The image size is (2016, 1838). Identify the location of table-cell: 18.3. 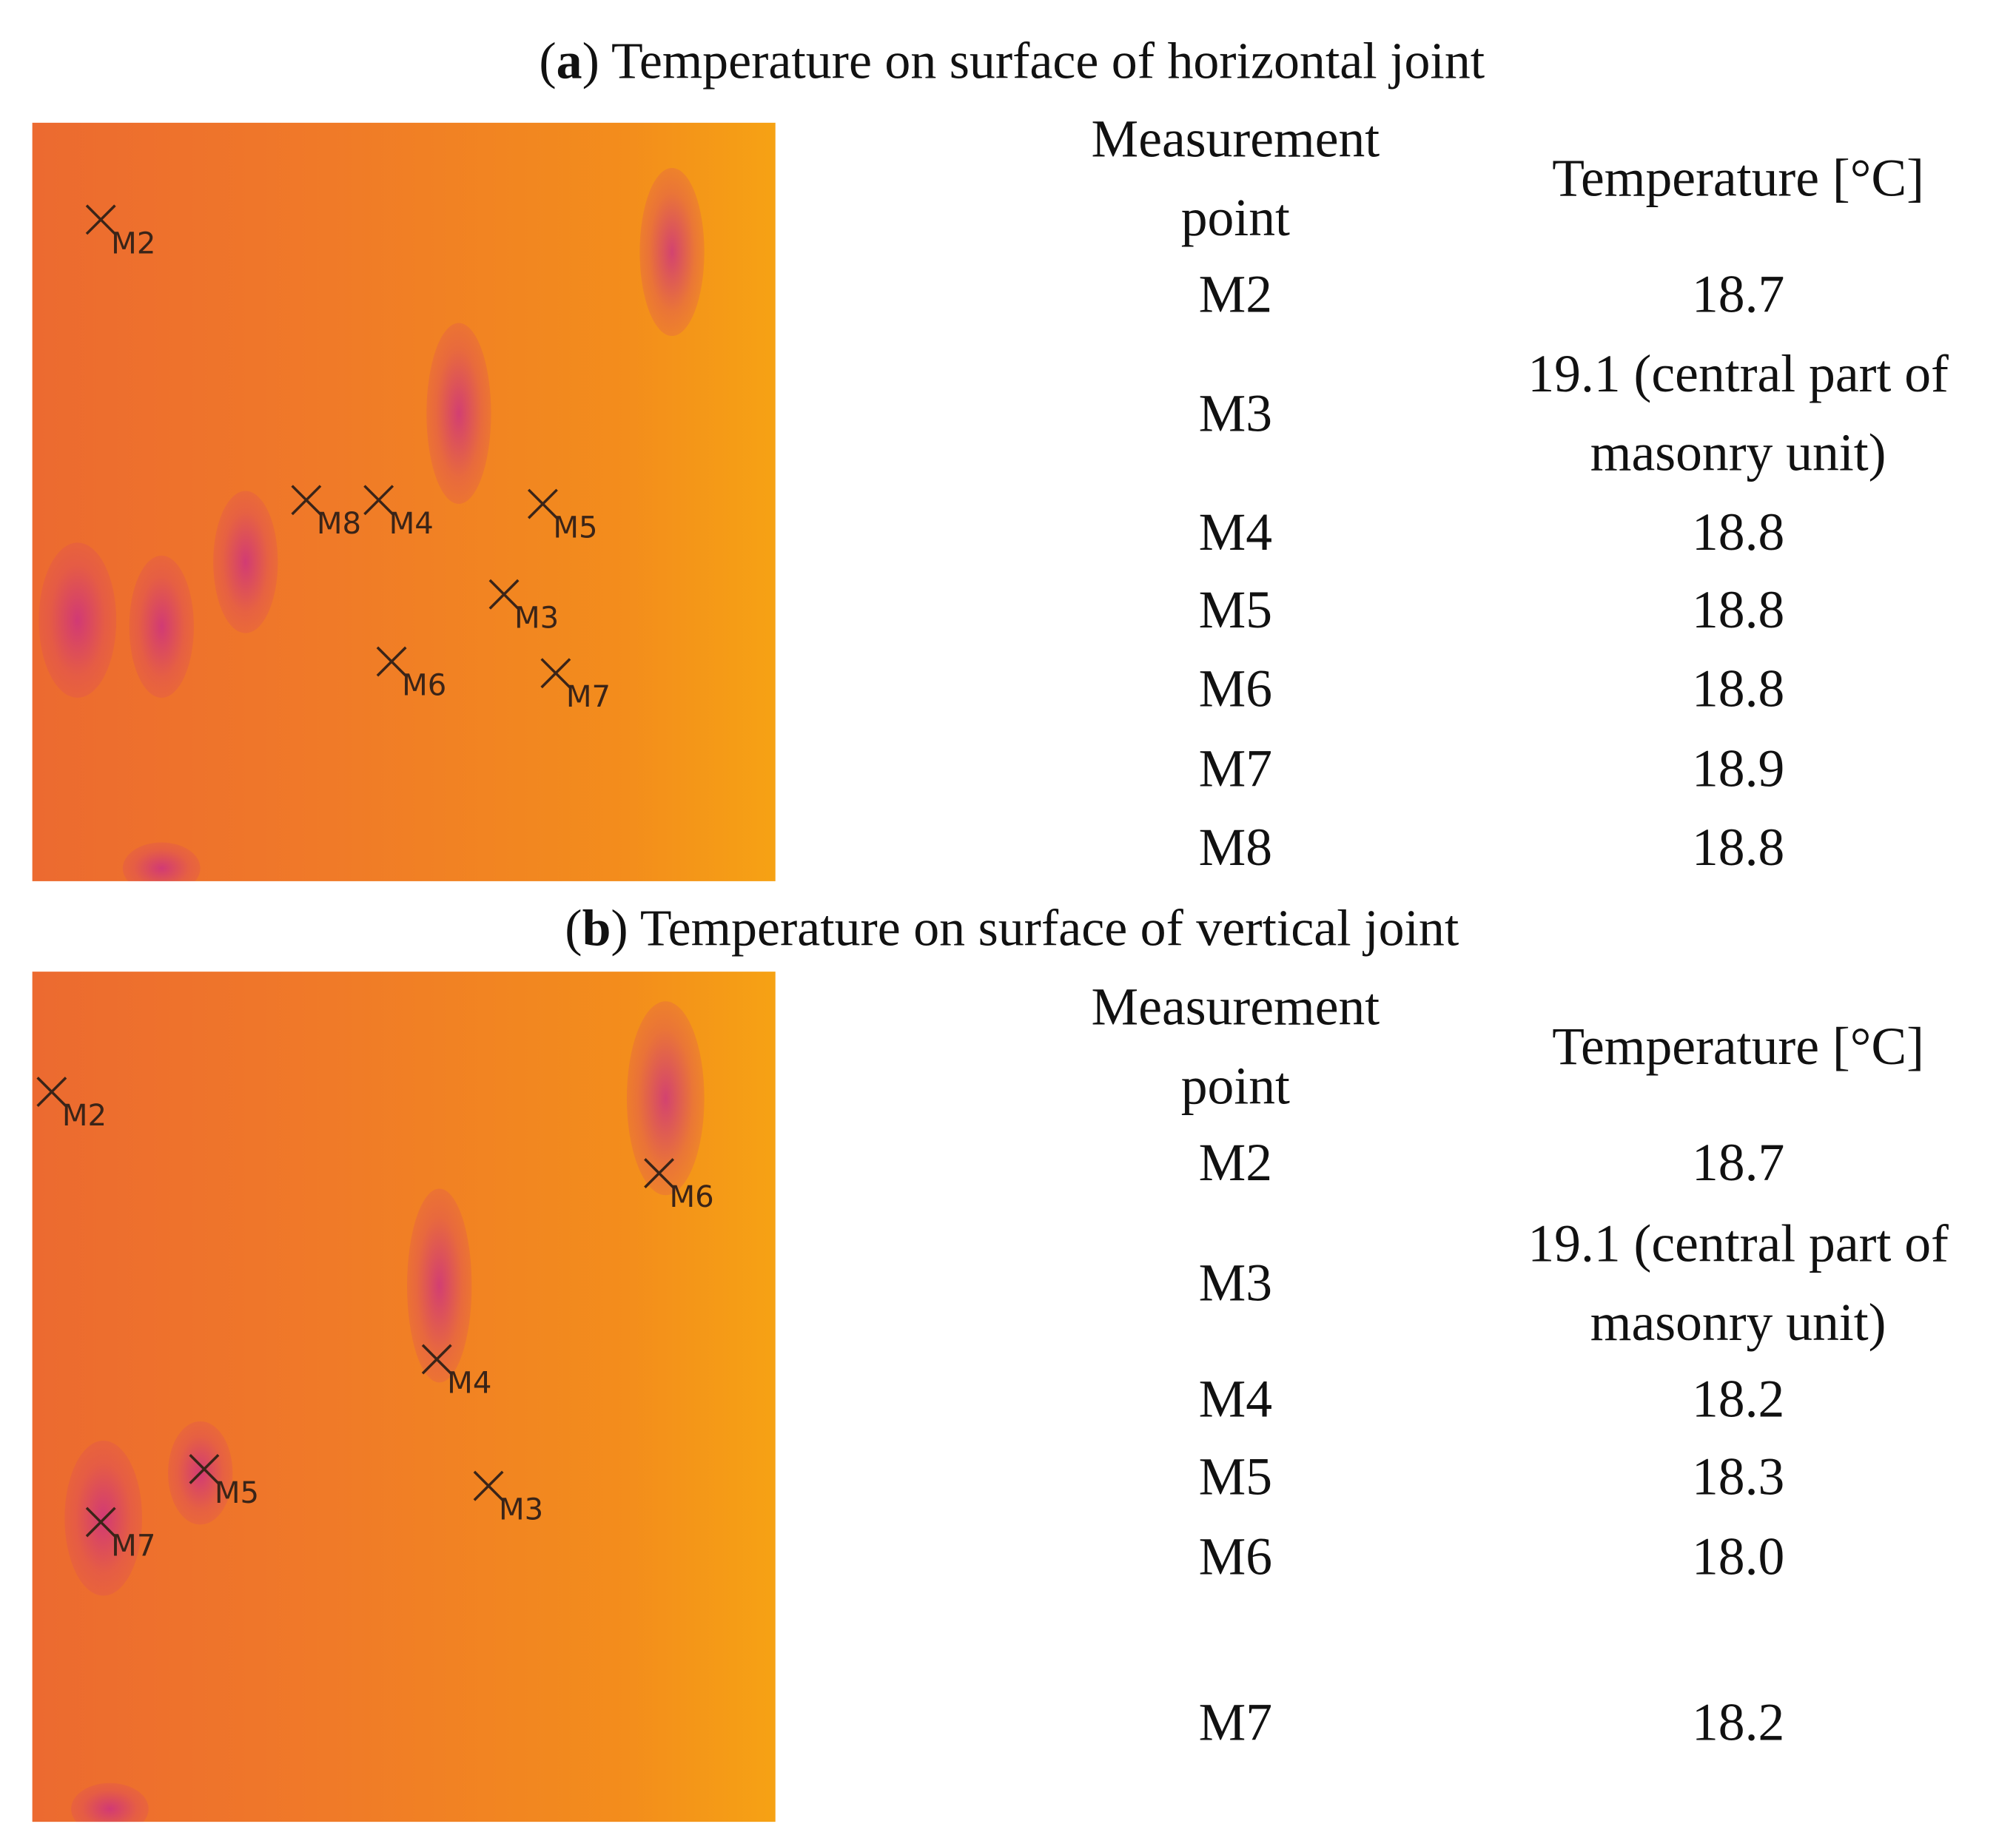
(1738, 1476).